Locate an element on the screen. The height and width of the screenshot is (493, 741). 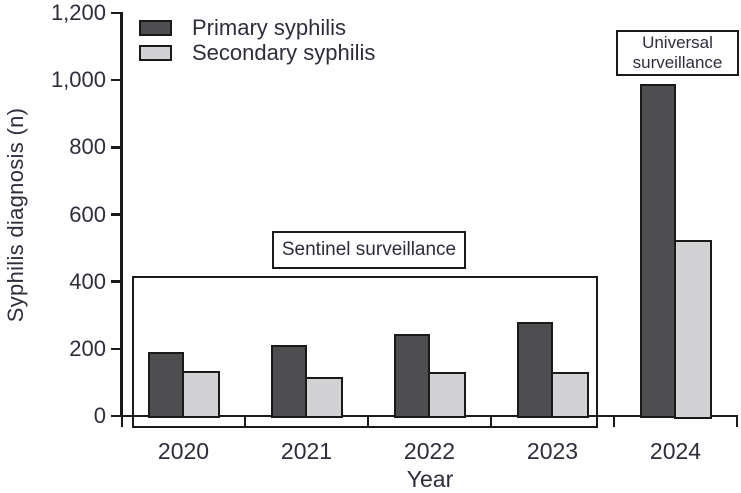
legend: Primary syphilis Secondary syphilis is located at coordinates (257, 40).